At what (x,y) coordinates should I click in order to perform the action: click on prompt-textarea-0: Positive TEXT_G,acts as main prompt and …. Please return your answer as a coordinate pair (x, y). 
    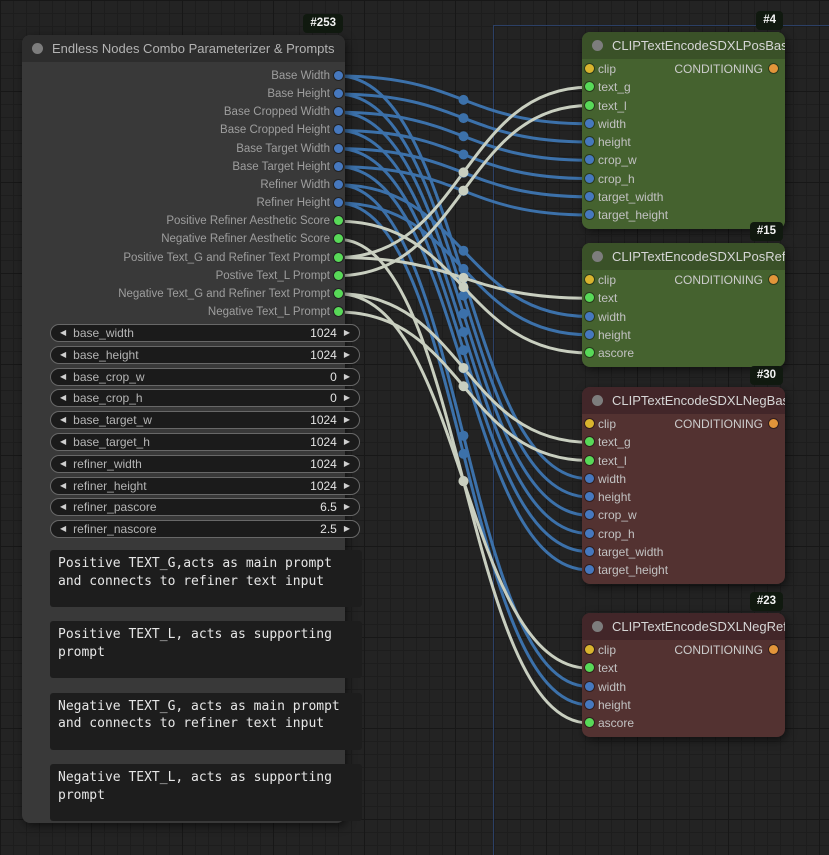
    Looking at the image, I should click on (206, 578).